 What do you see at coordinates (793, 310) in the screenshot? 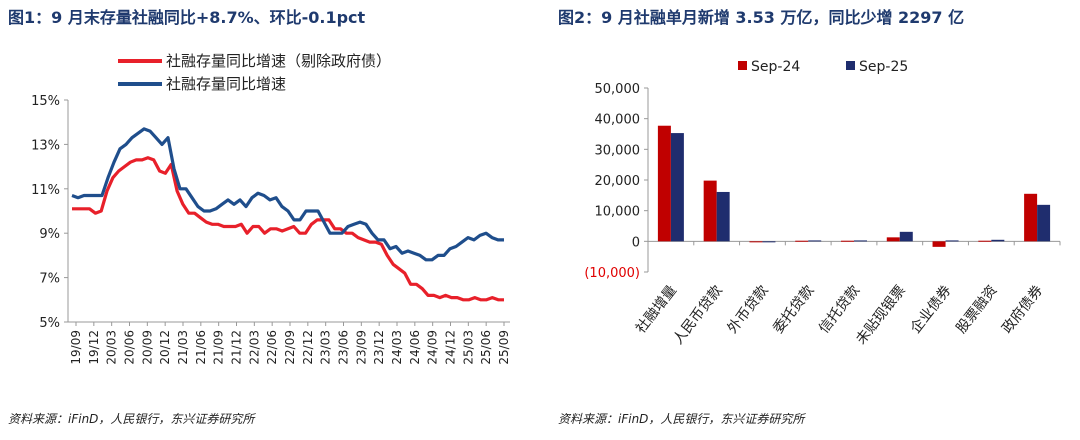
I see `chart2-category-label: 委托贷款` at bounding box center [793, 310].